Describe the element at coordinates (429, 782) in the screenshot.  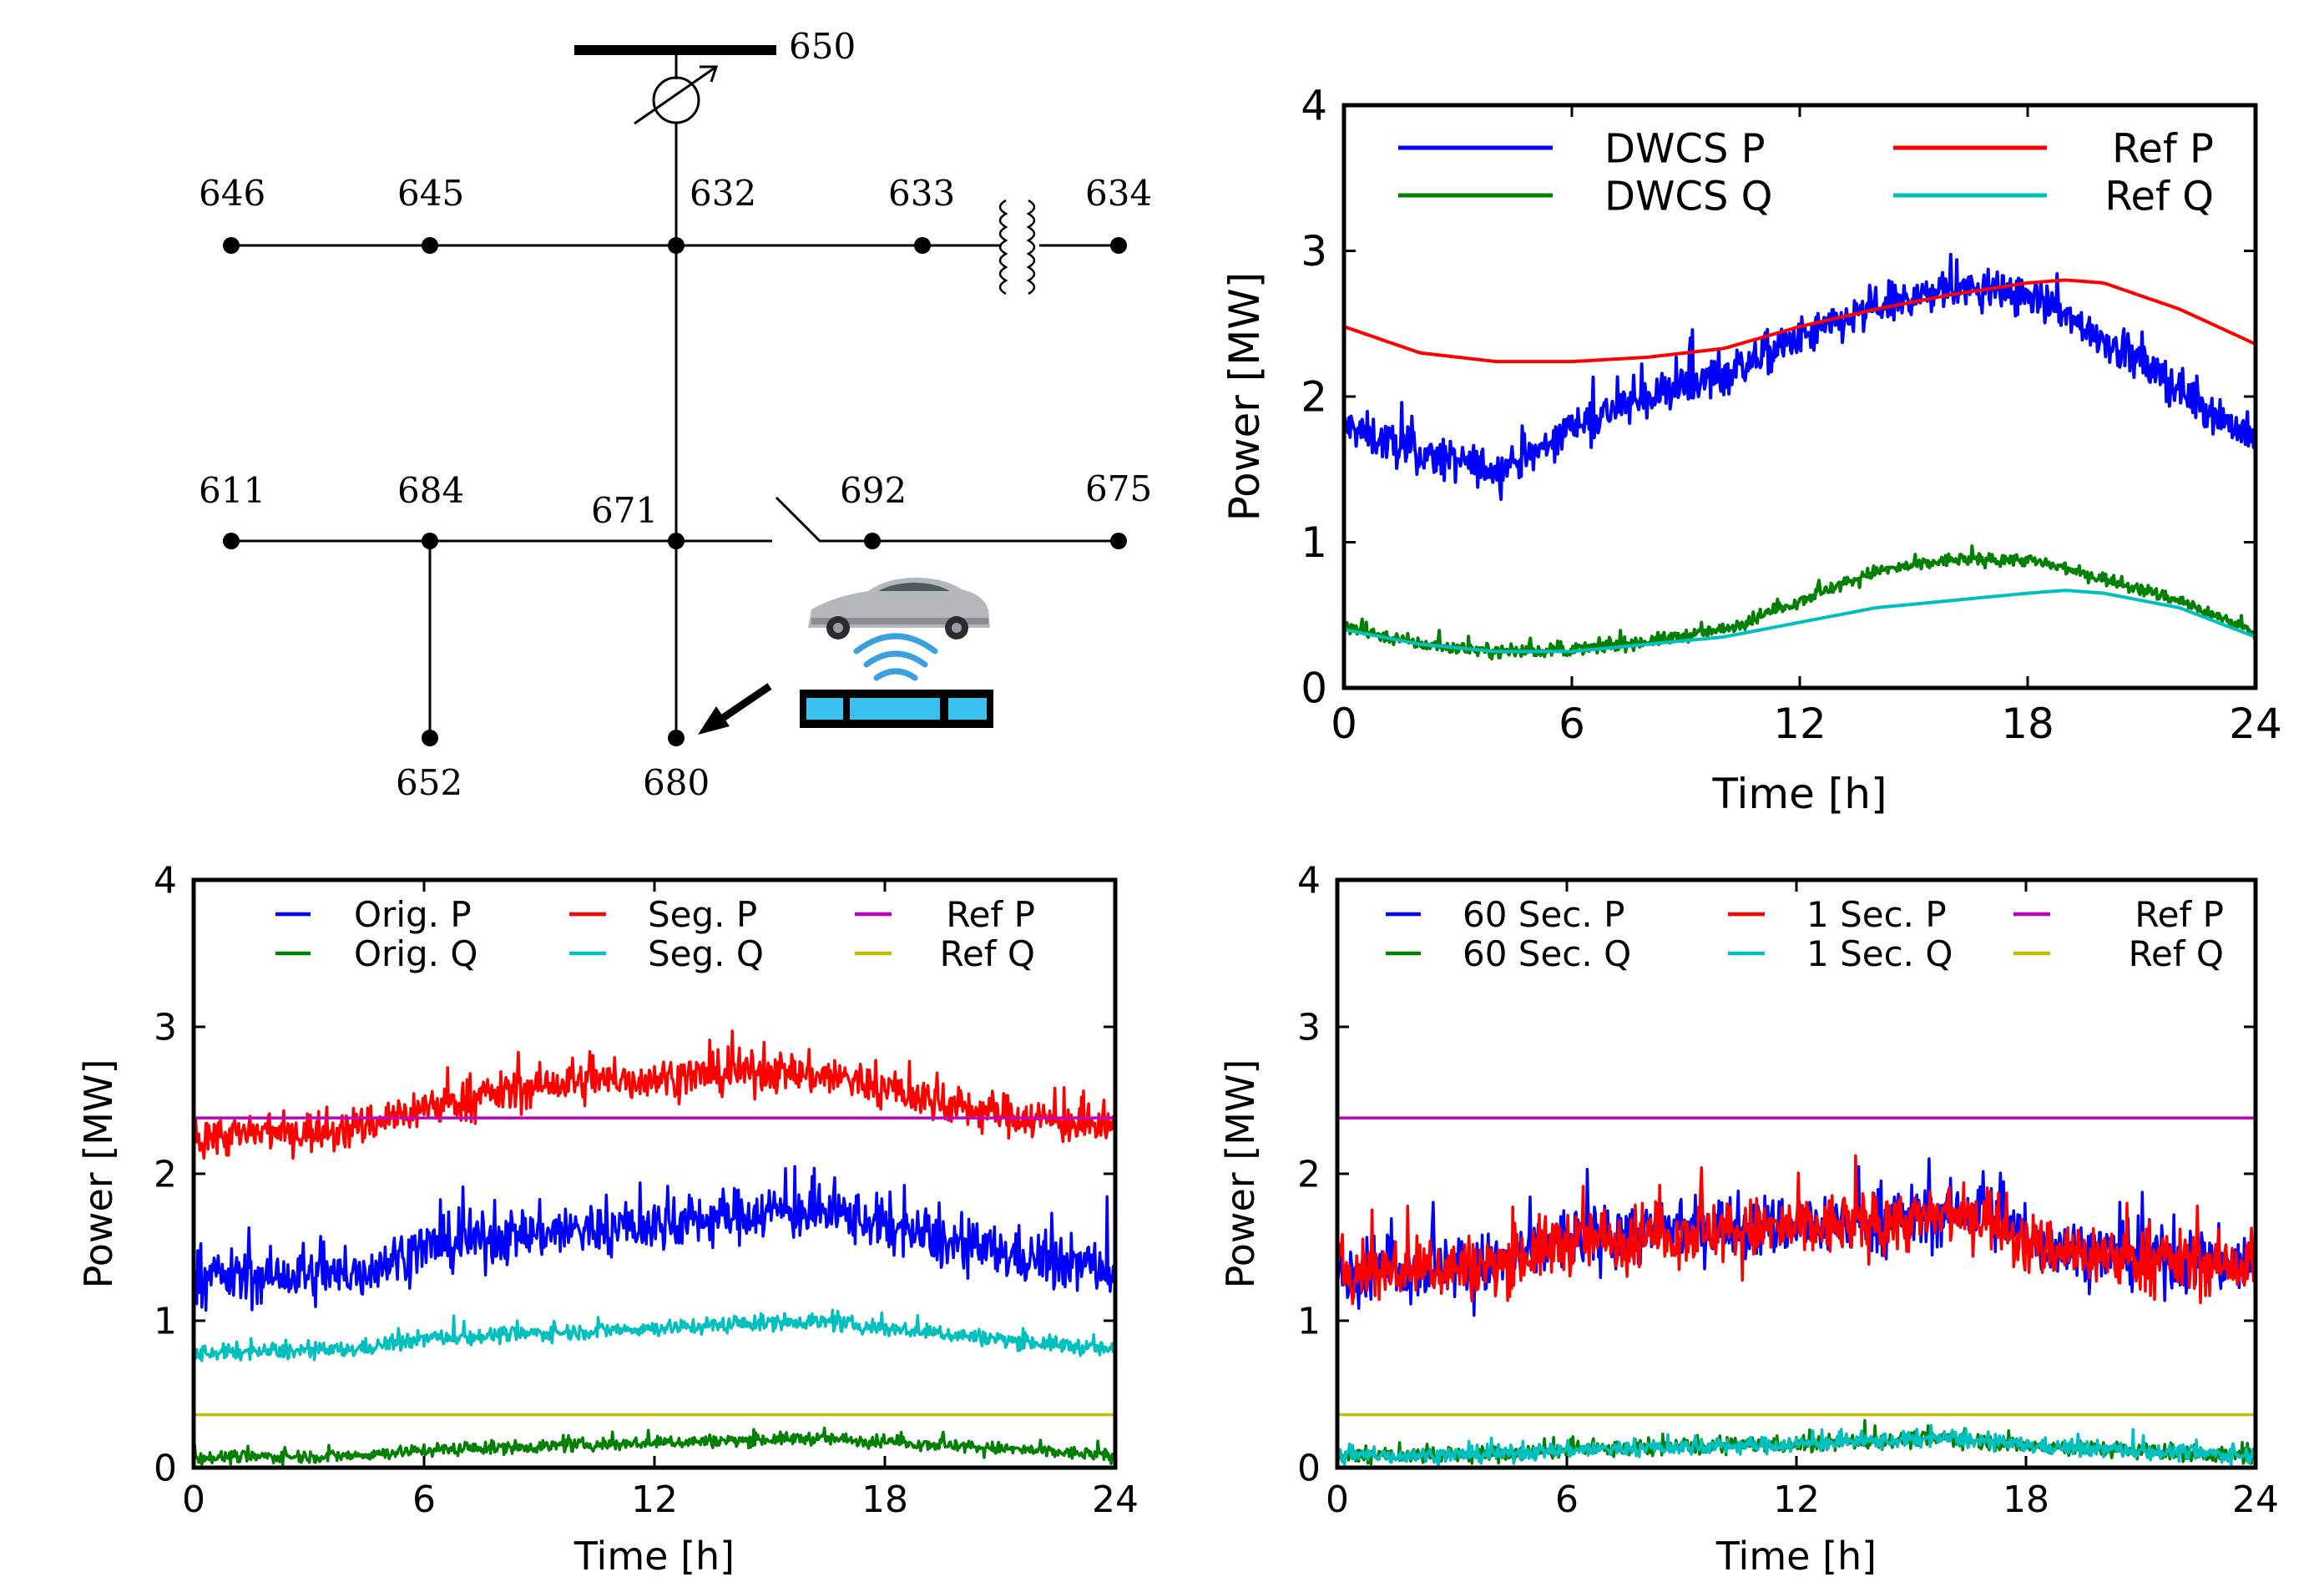
I see `node-label-652: 652` at that location.